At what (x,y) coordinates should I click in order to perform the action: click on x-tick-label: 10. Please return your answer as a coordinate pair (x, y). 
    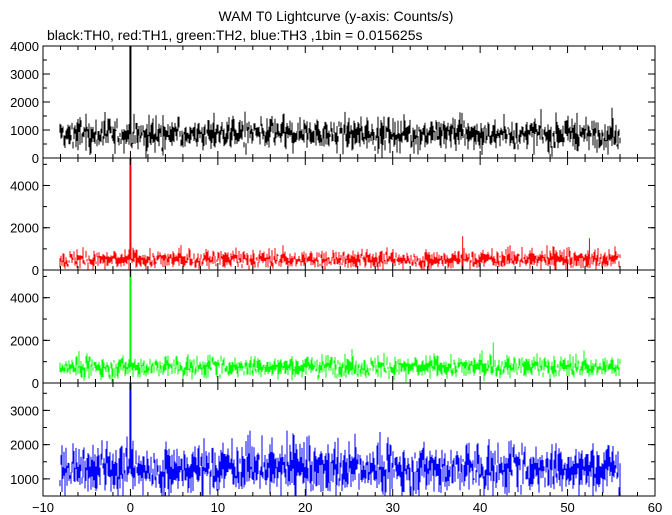
    Looking at the image, I should click on (218, 507).